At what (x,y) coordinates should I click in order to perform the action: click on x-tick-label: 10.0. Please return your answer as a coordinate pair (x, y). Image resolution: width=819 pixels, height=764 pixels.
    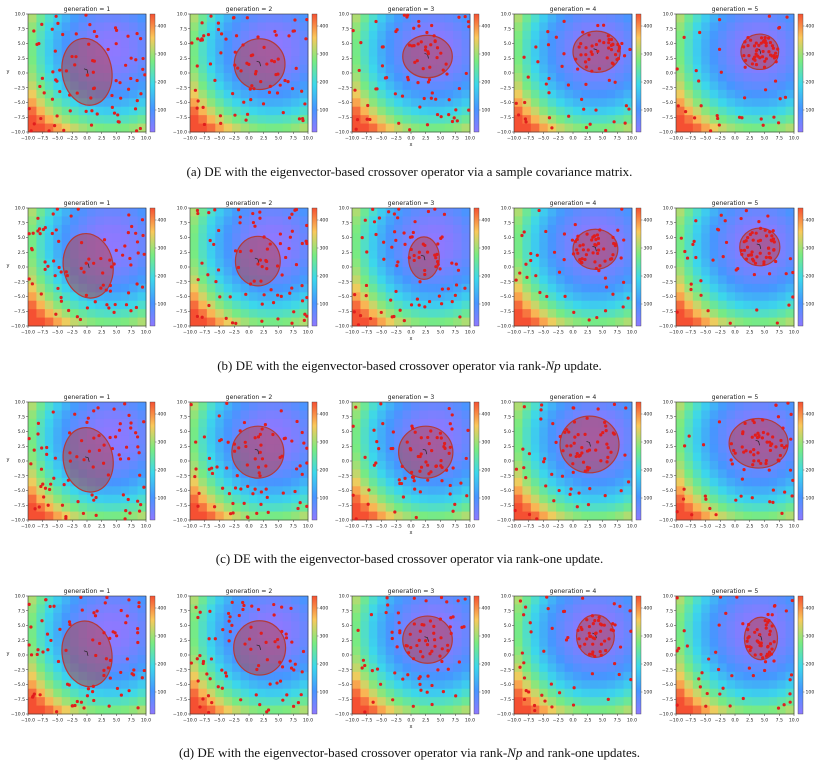
    Looking at the image, I should click on (470, 139).